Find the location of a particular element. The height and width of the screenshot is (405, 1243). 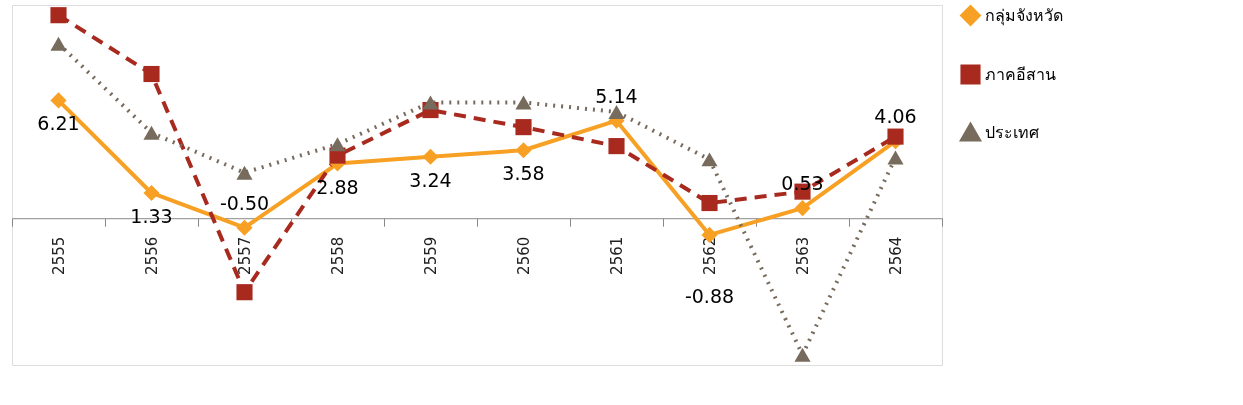

x-tick-label: 2558 is located at coordinates (338, 255).